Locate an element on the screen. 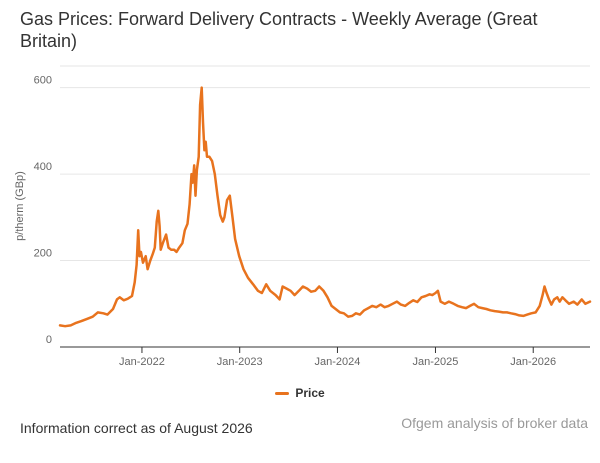 The image size is (600, 463). legend: Price is located at coordinates (300, 393).